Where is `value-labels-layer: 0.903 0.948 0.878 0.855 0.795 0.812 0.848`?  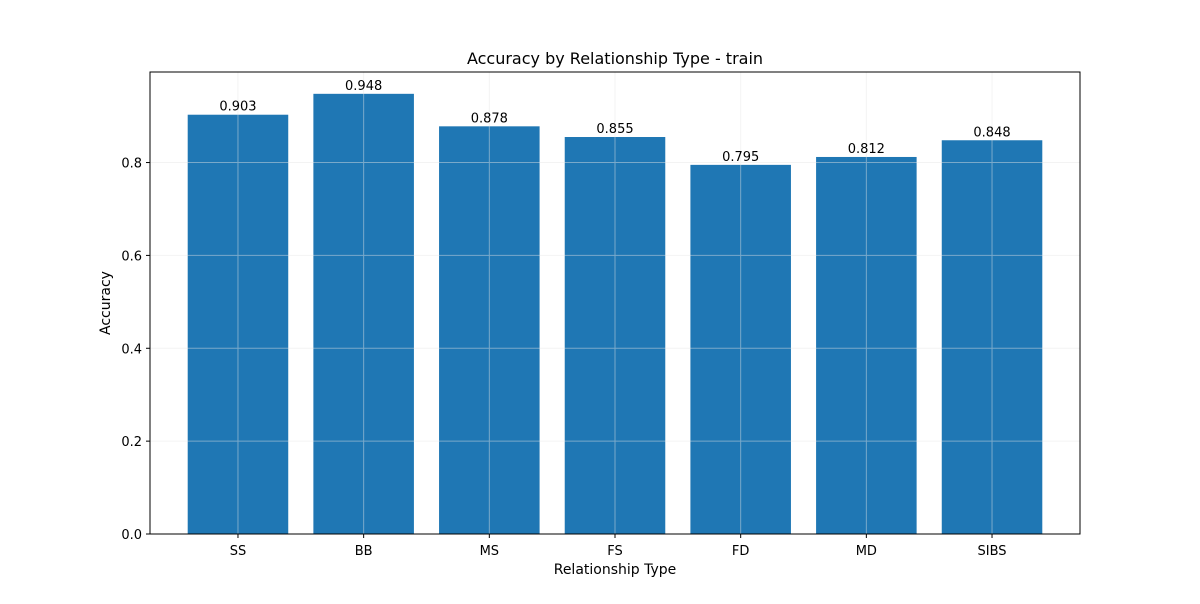 value-labels-layer: 0.903 0.948 0.878 0.855 0.795 0.812 0.848 is located at coordinates (614, 122).